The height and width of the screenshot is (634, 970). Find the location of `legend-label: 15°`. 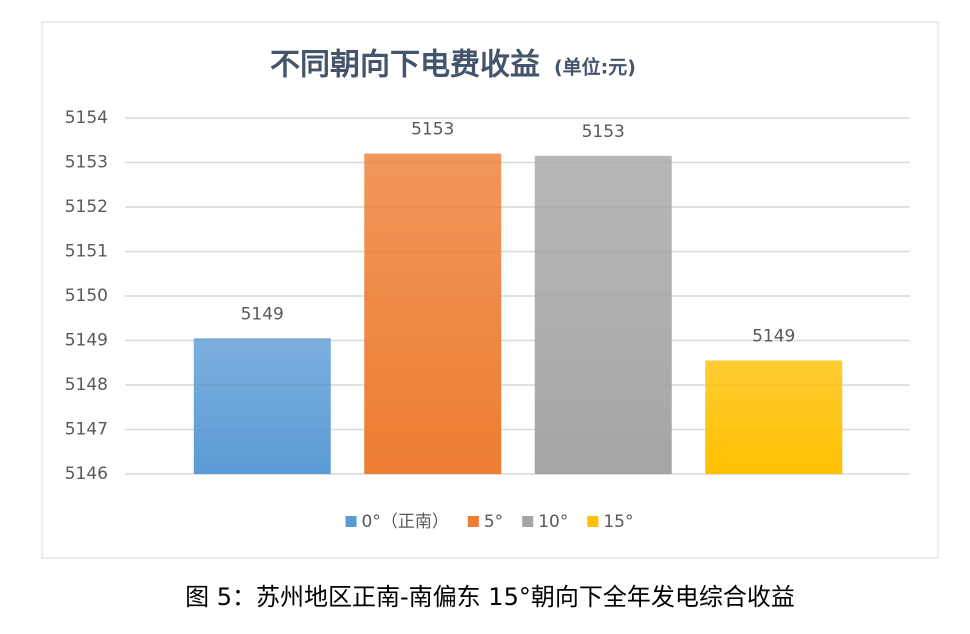

legend-label: 15° is located at coordinates (618, 522).